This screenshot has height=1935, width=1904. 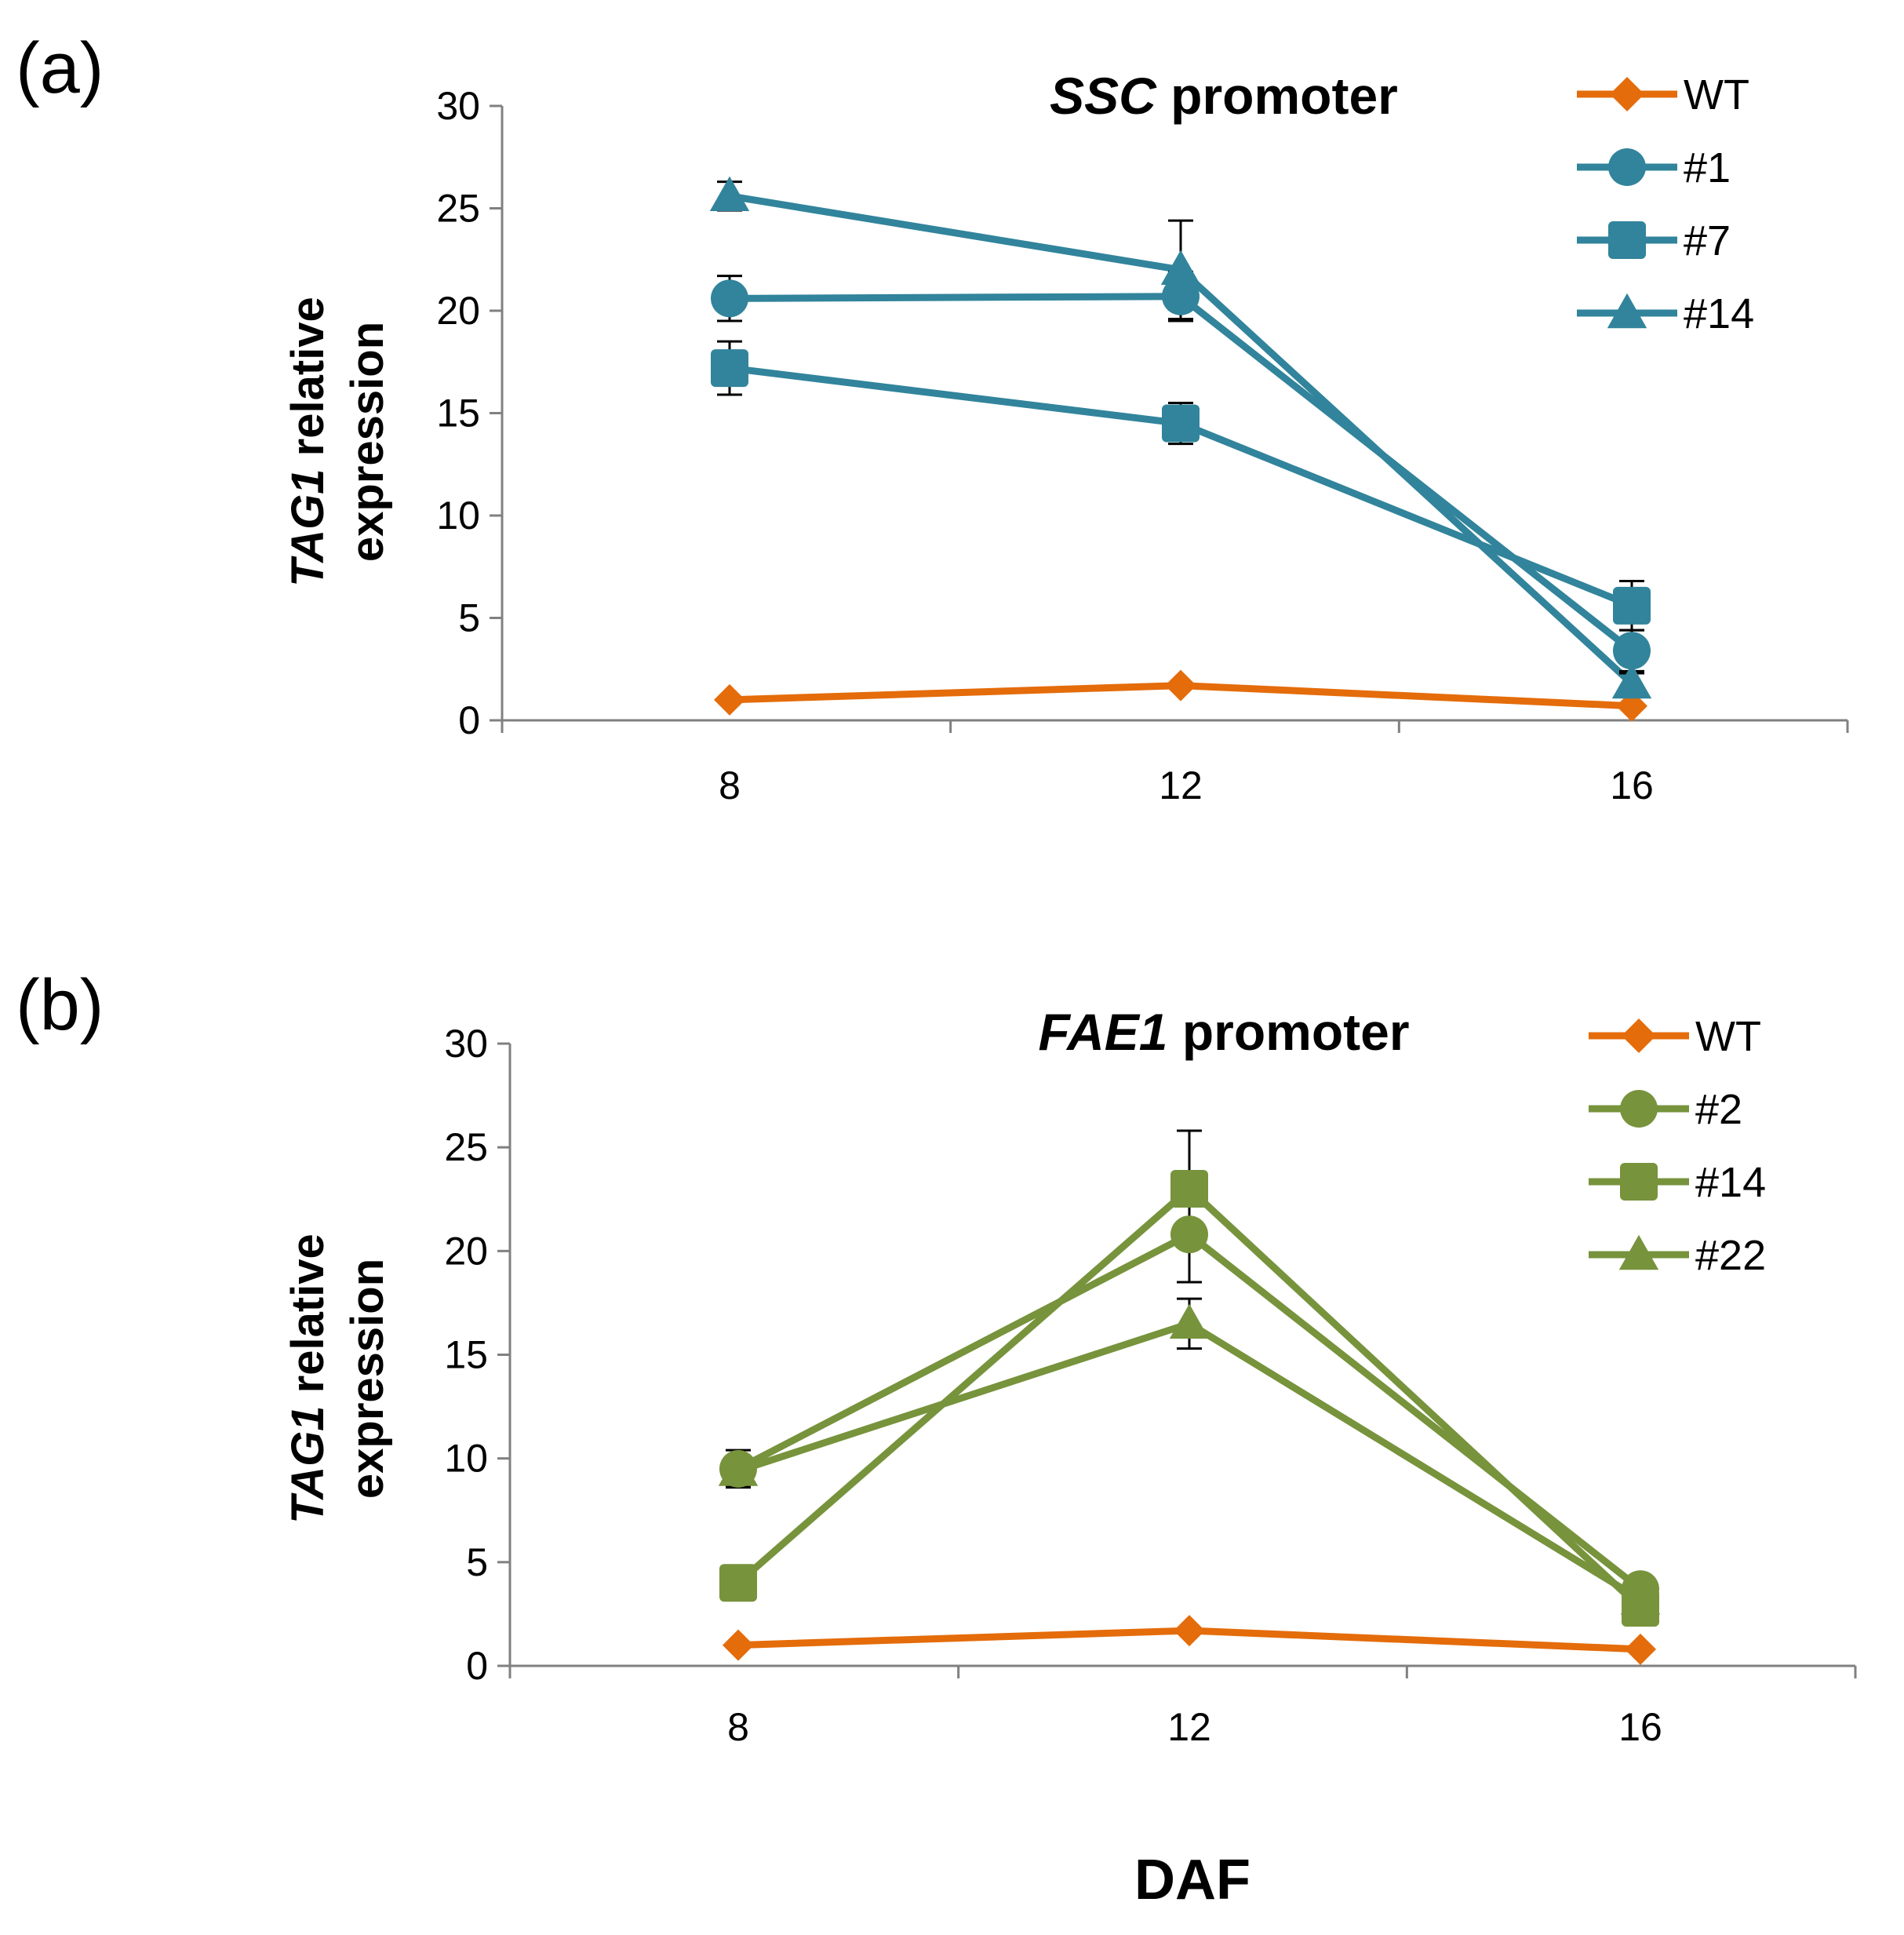 I want to click on chart-title: FAE1 promoter, so click(x=1223, y=1032).